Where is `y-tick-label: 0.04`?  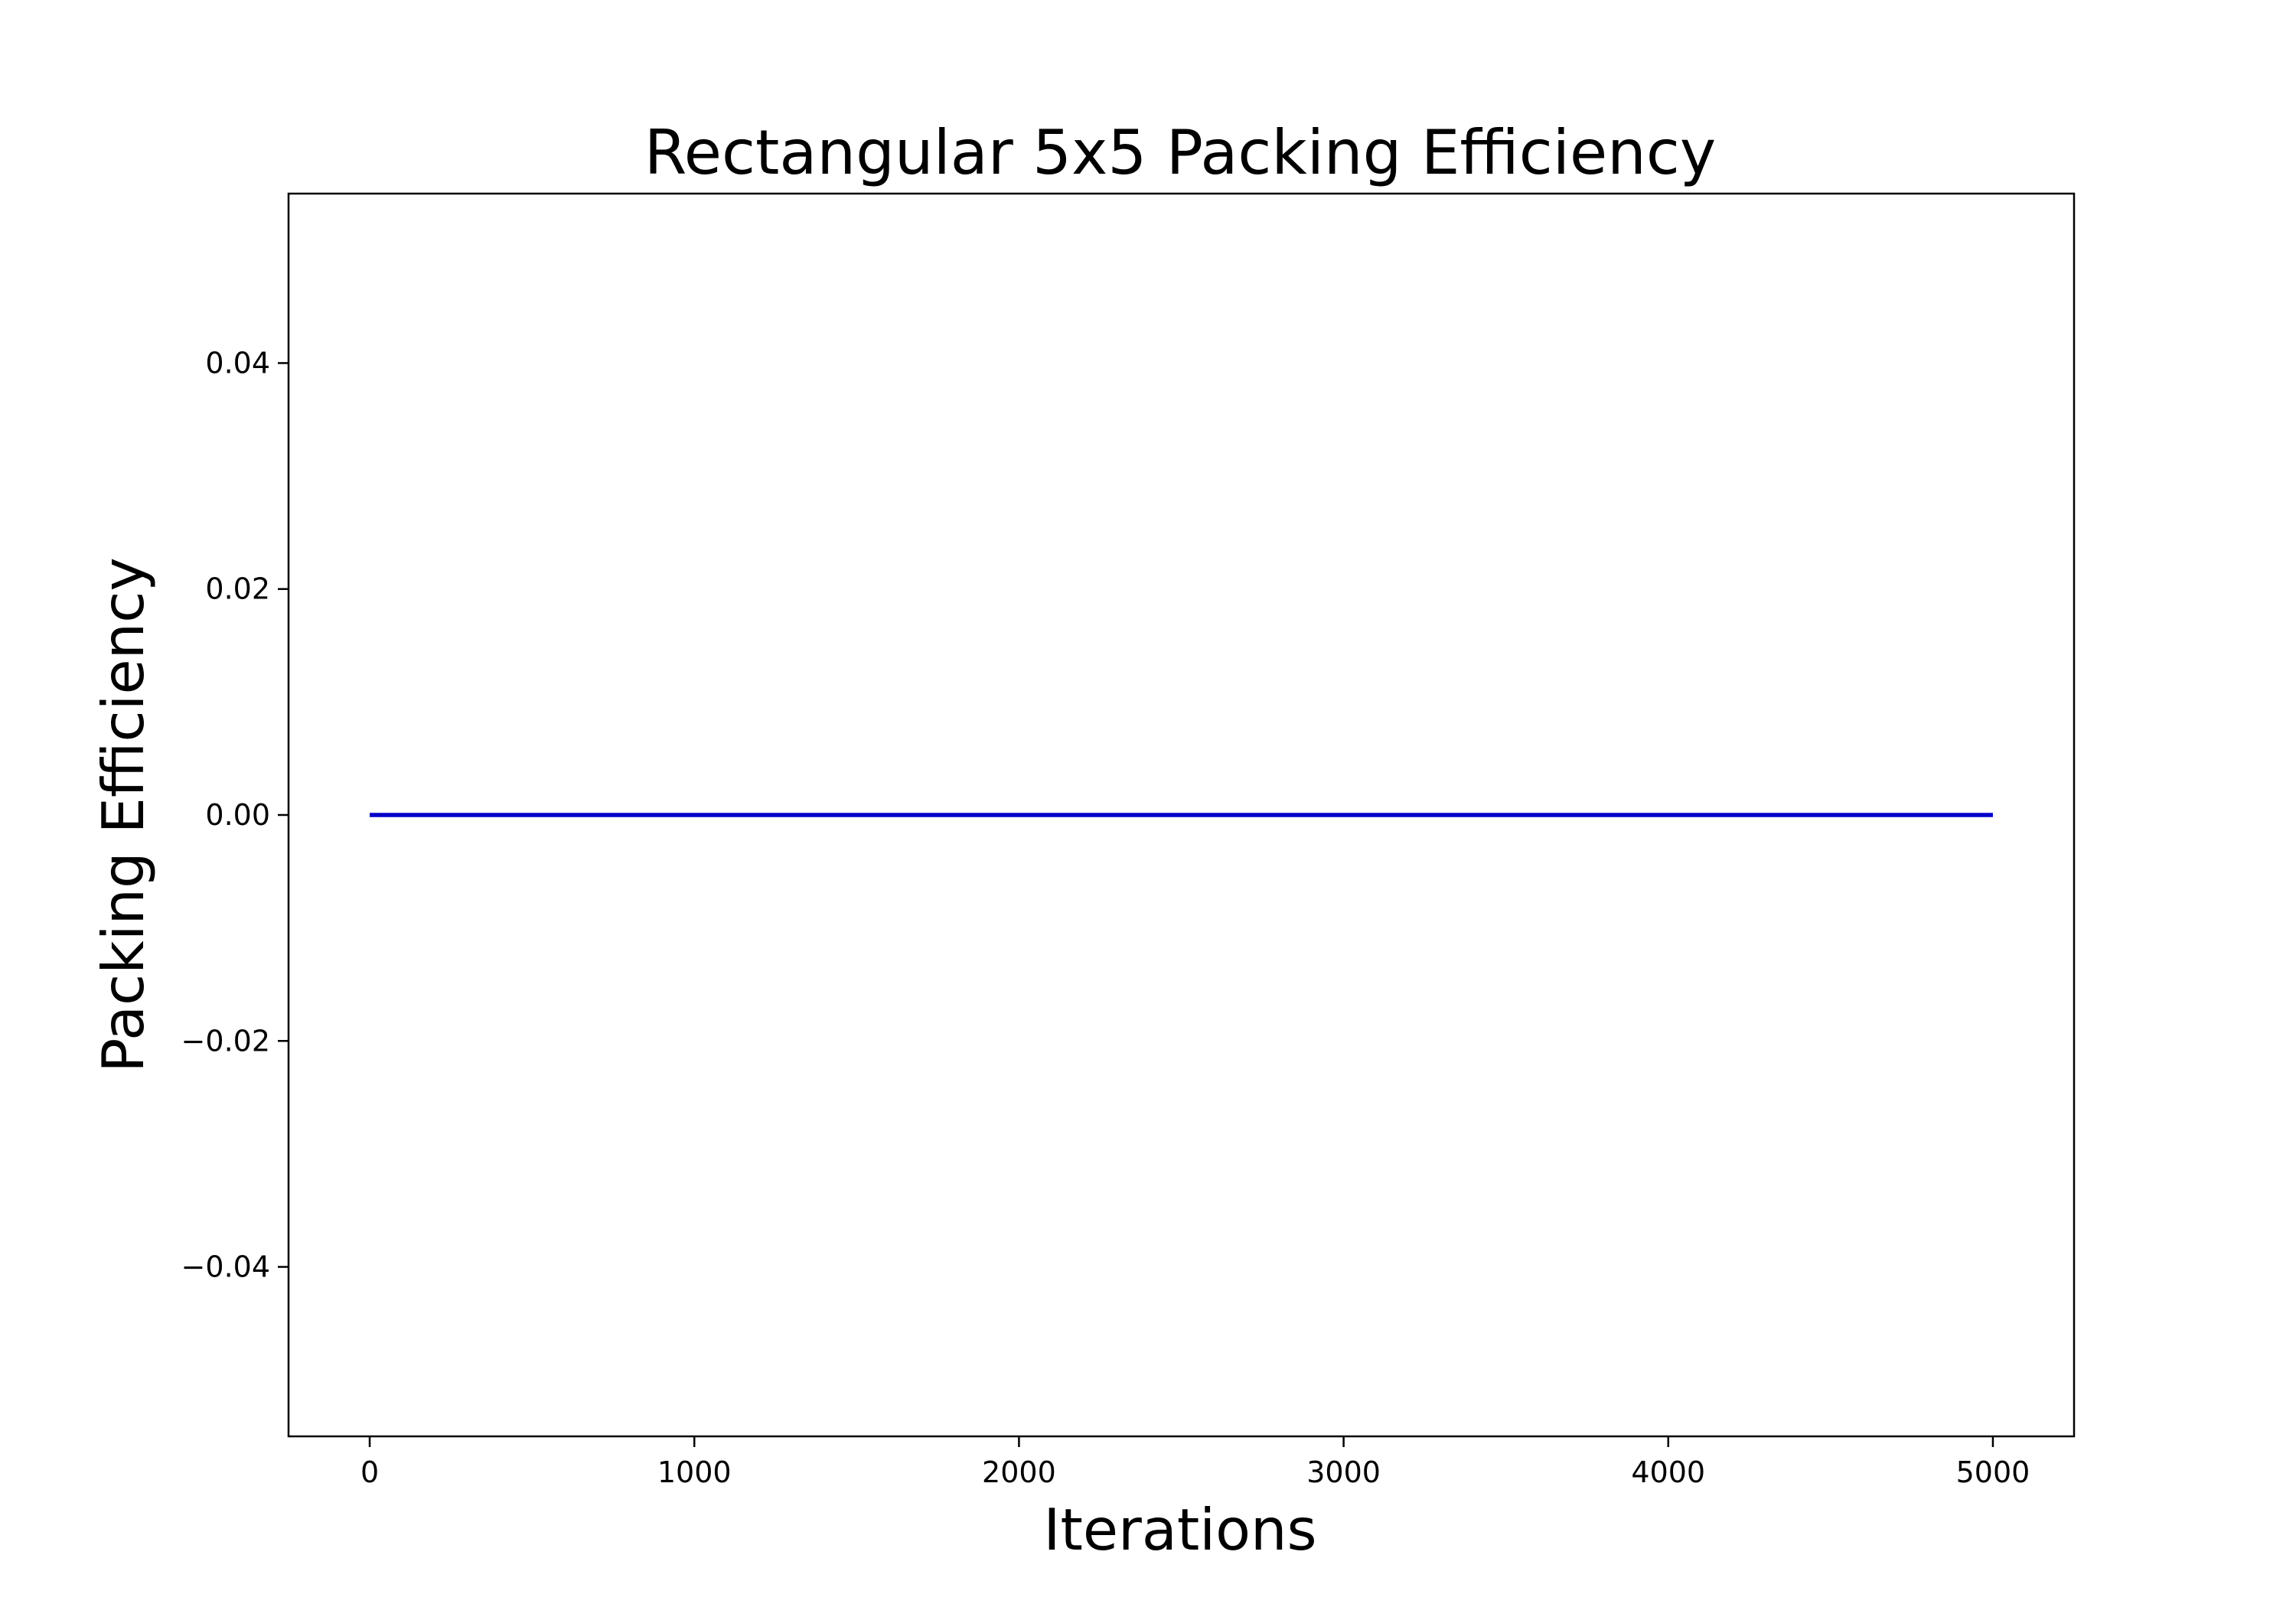 y-tick-label: 0.04 is located at coordinates (237, 363).